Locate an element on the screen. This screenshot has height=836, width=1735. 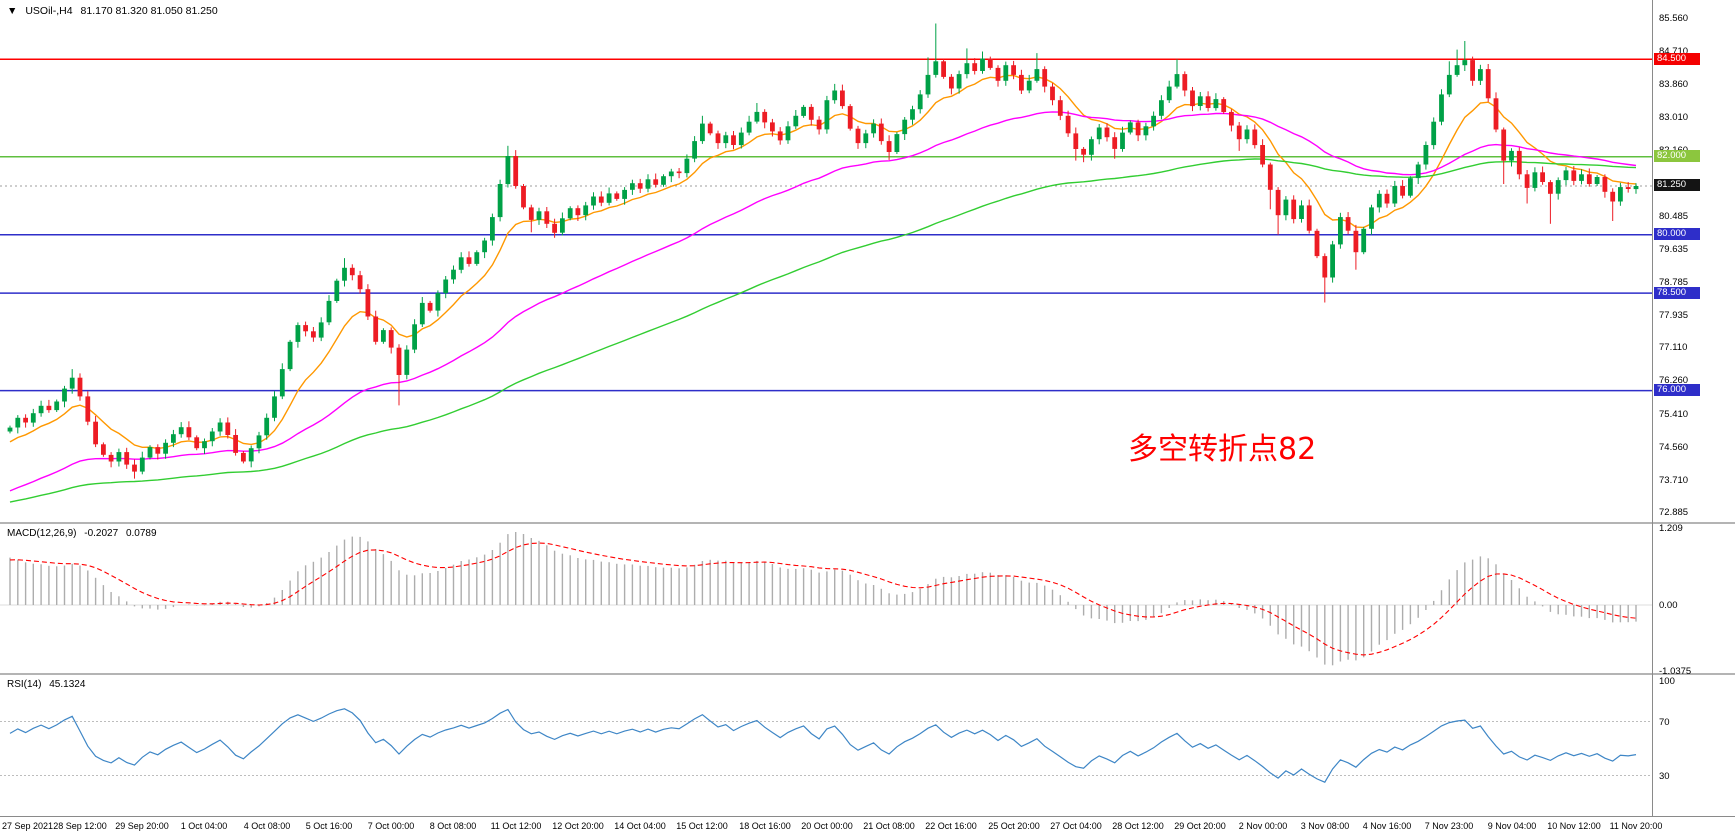
time-label: 11 Nov 20:00 is located at coordinates (1636, 826).